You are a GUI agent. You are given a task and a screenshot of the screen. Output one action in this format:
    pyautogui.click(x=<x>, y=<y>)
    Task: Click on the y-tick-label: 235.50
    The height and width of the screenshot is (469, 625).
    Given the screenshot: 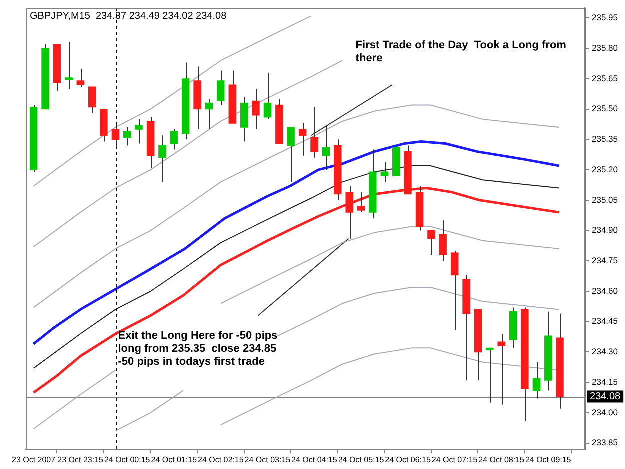 What is the action you would take?
    pyautogui.click(x=605, y=109)
    